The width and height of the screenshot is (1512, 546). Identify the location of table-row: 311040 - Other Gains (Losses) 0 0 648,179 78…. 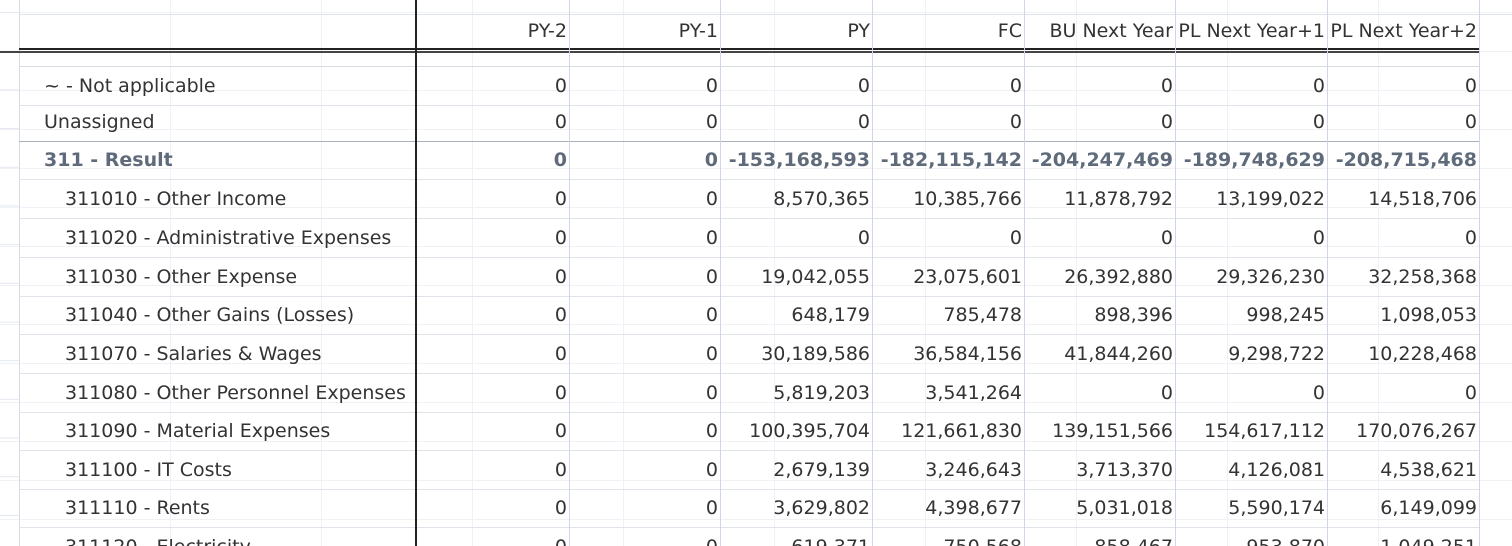
(749, 315).